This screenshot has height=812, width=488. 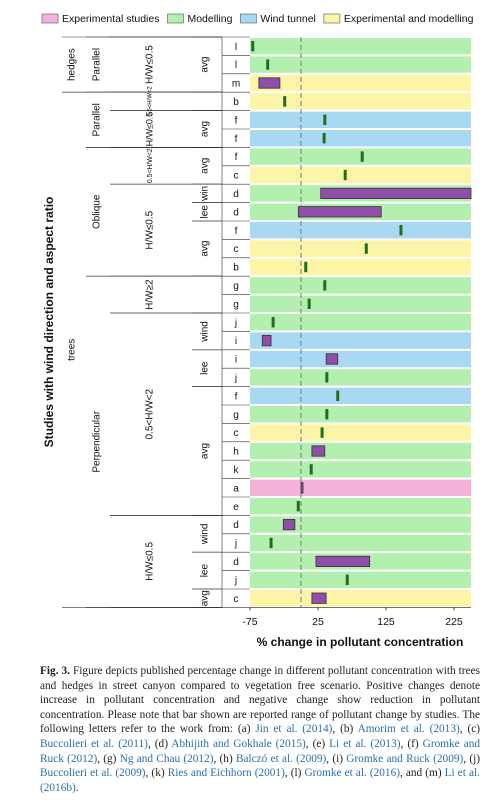 What do you see at coordinates (294, 729) in the screenshot?
I see `citation: Jin et al. (2014)` at bounding box center [294, 729].